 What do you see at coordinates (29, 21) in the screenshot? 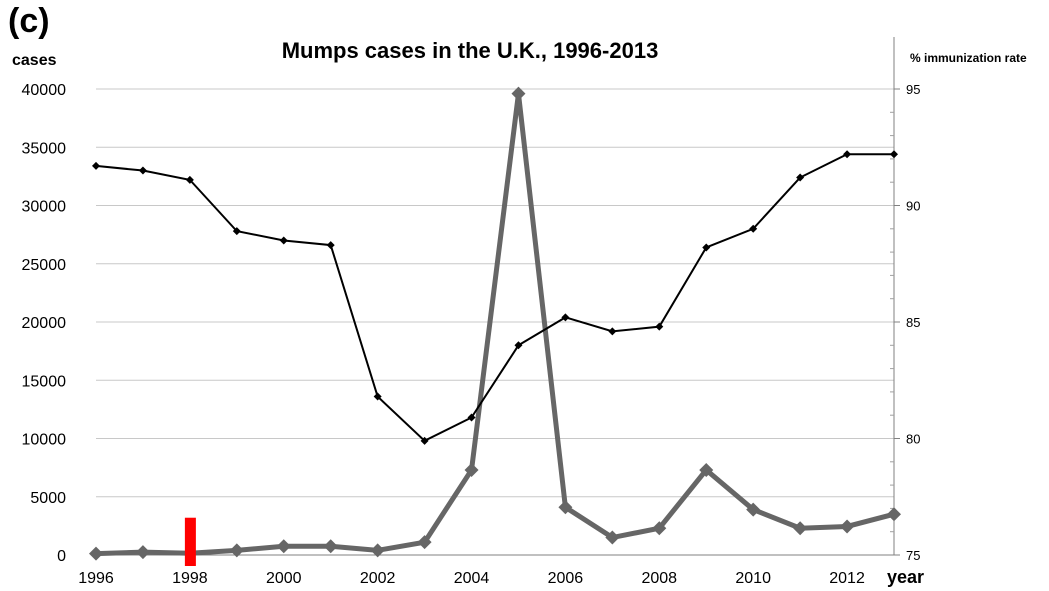
I see `panel-label: (c)` at bounding box center [29, 21].